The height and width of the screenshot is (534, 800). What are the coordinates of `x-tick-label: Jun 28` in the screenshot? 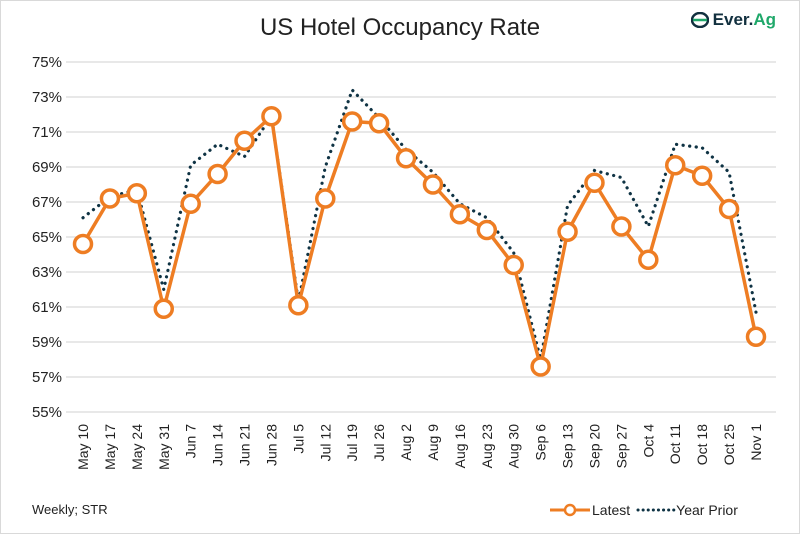 It's located at (271, 445).